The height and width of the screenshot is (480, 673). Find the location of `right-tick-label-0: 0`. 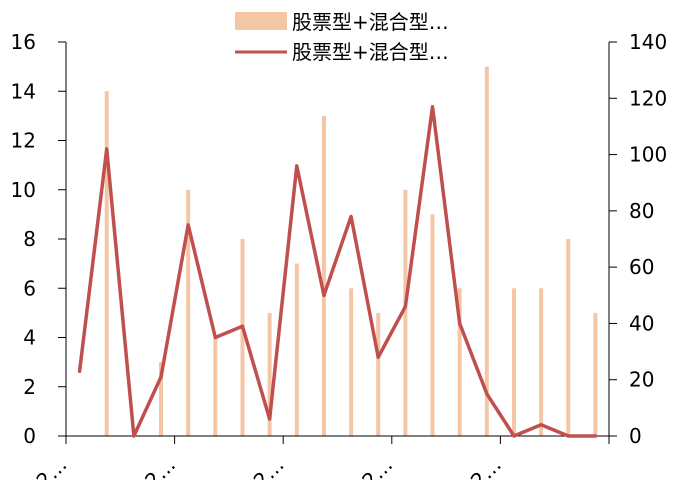

right-tick-label-0: 0 is located at coordinates (635, 436).